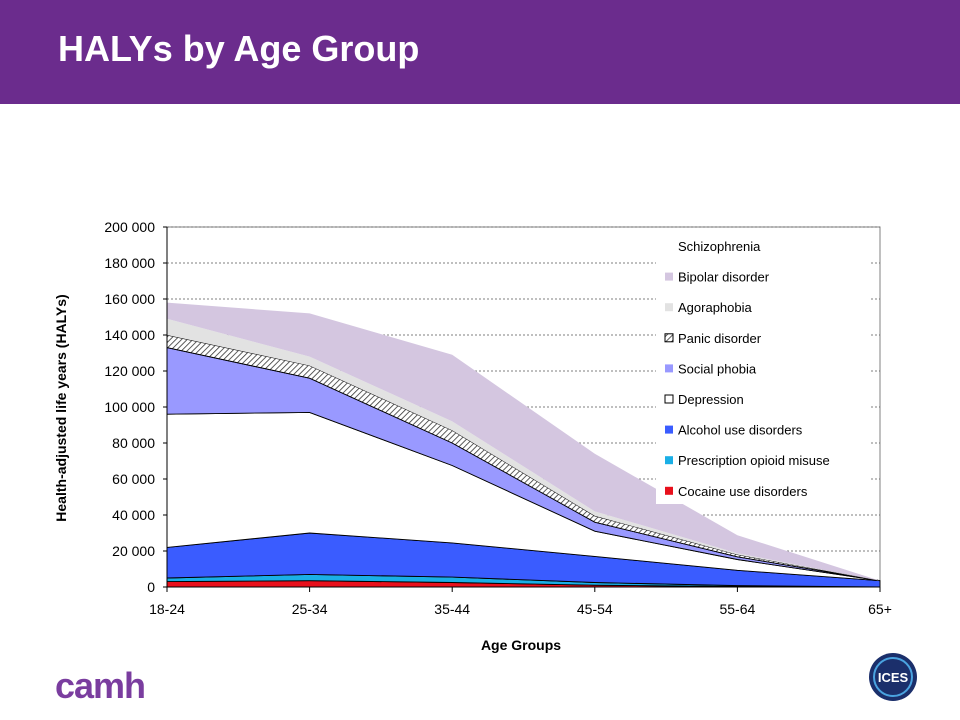 This screenshot has width=960, height=720. Describe the element at coordinates (129, 263) in the screenshot. I see `y-tick-label: 180 000` at that location.